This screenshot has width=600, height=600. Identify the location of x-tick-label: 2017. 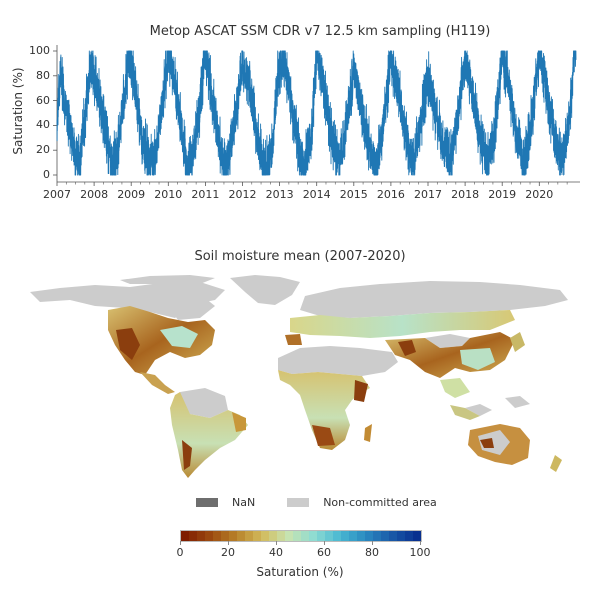
(428, 194).